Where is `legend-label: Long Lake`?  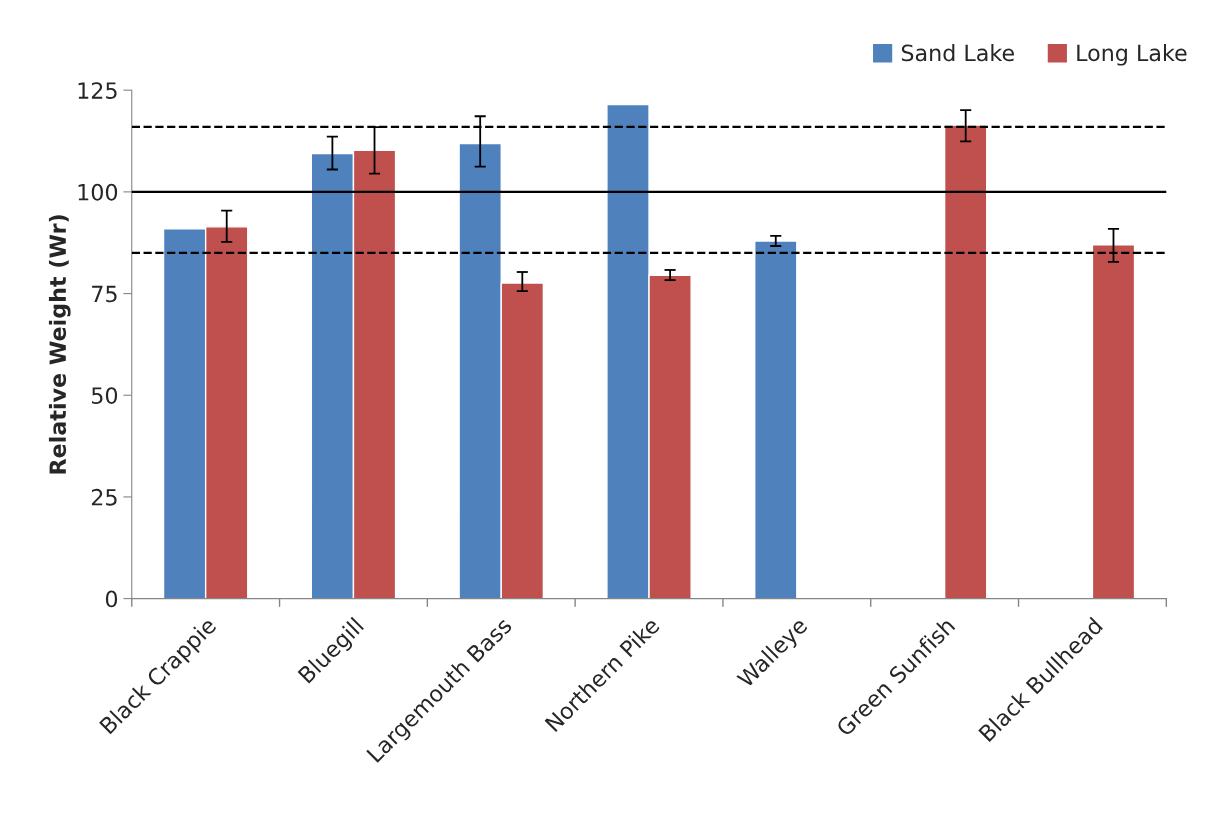
legend-label: Long Lake is located at coordinates (1132, 55).